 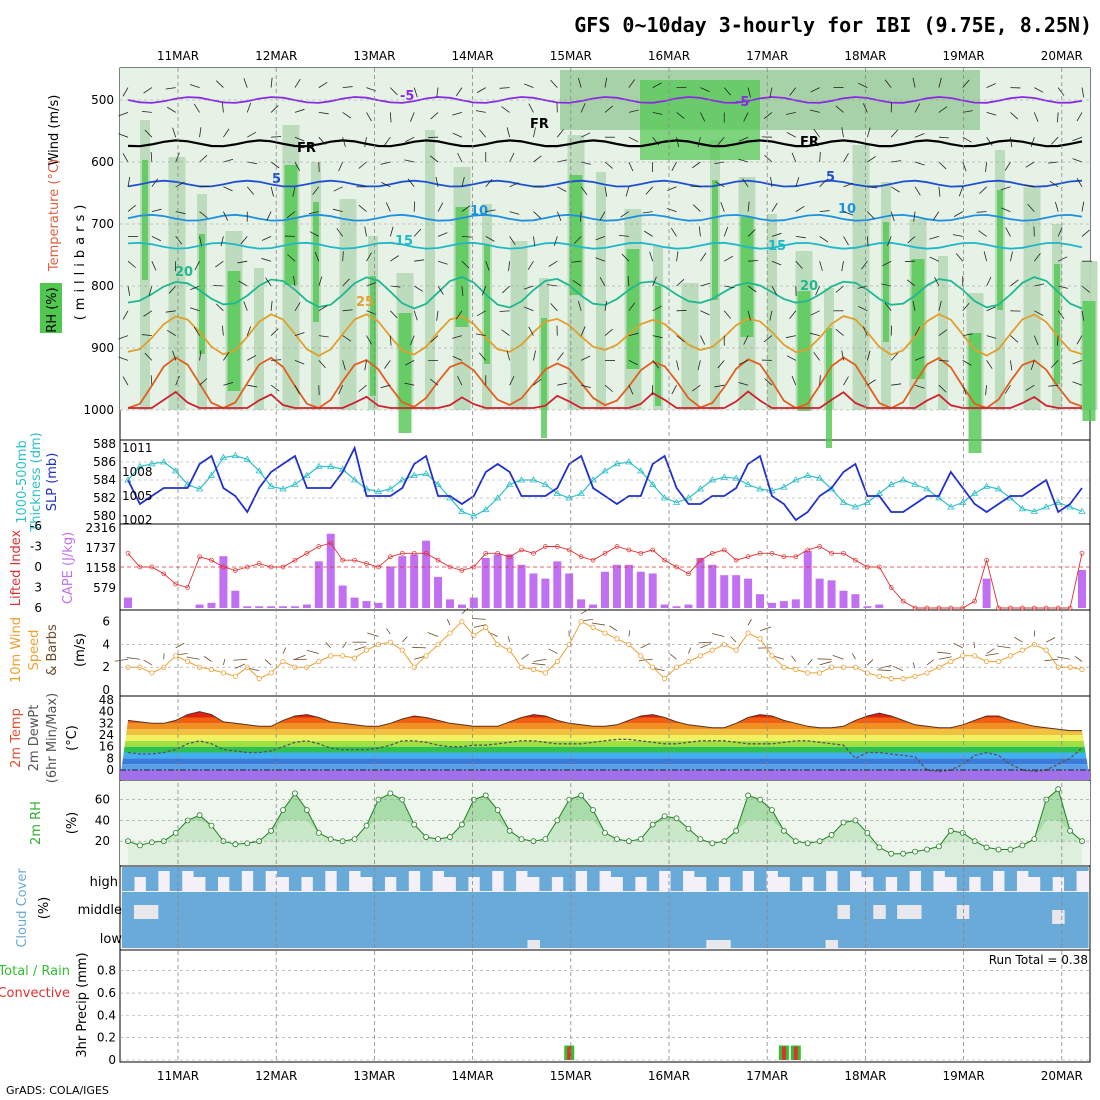 What do you see at coordinates (52, 650) in the screenshot?
I see `wind-label-3: & Barbs` at bounding box center [52, 650].